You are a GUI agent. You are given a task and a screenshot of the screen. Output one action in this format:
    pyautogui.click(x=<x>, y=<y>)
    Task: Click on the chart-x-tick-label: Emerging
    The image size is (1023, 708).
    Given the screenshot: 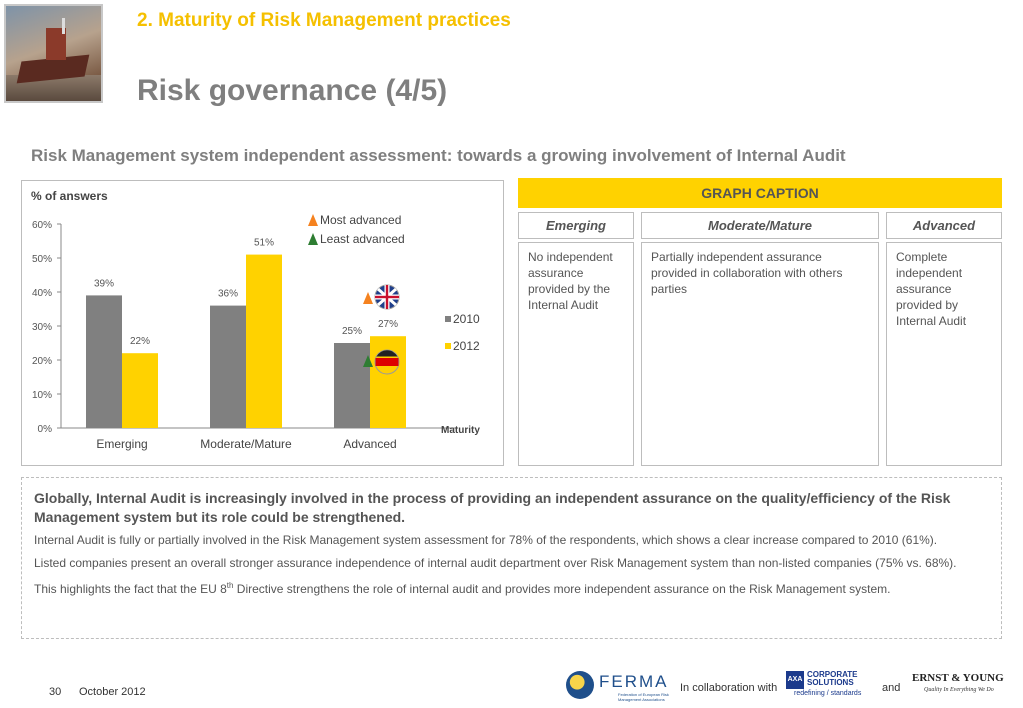 What is the action you would take?
    pyautogui.click(x=121, y=444)
    